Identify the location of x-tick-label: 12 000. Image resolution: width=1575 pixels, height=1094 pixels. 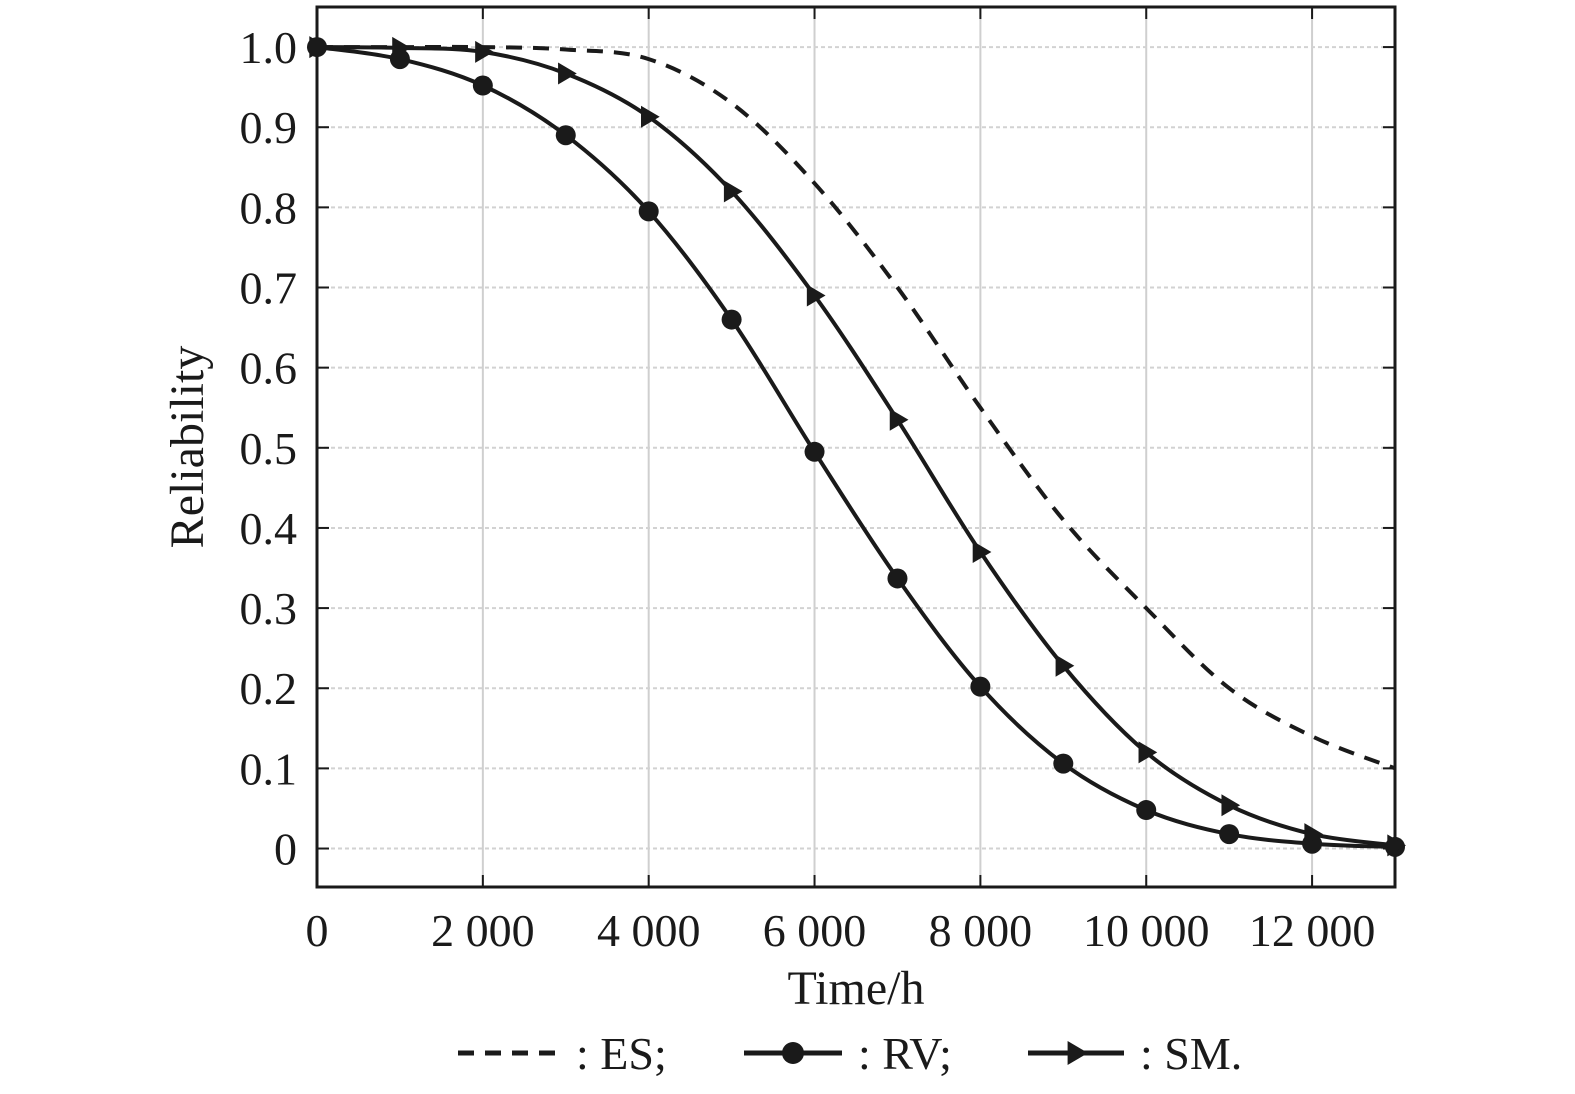
(1312, 930).